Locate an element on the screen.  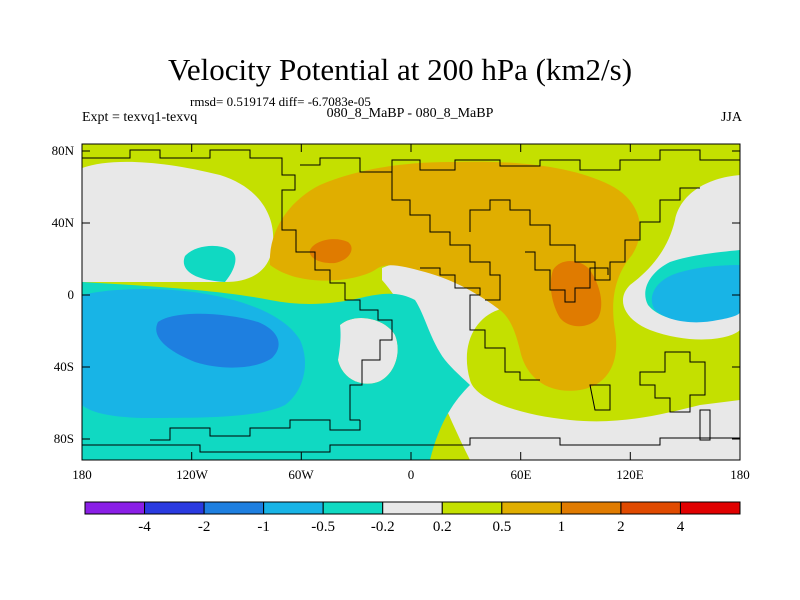
colorbar-label: 1 is located at coordinates (561, 527).